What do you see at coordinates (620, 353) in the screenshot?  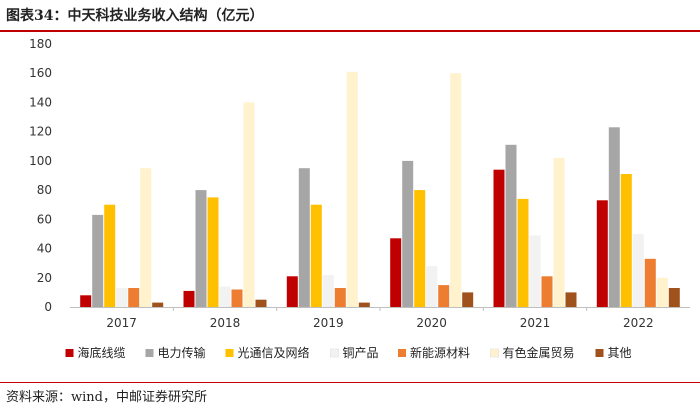 I see `legend-label: 其他` at bounding box center [620, 353].